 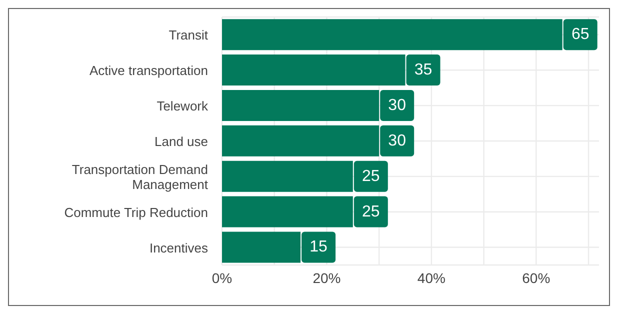 I want to click on x-tick-label: 0%, so click(x=222, y=278).